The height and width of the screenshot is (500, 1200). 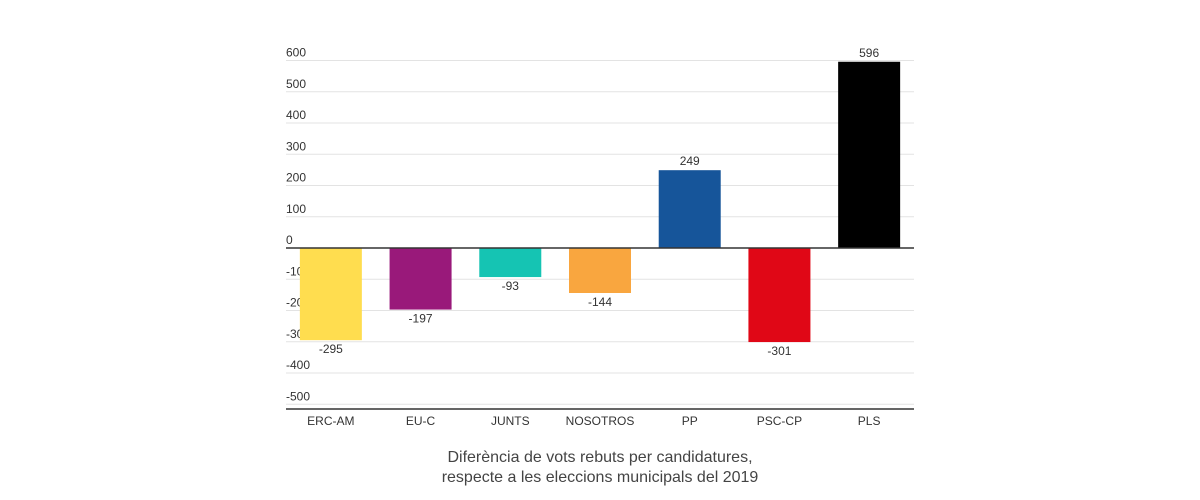 I want to click on x-category-label: PP, so click(x=690, y=421).